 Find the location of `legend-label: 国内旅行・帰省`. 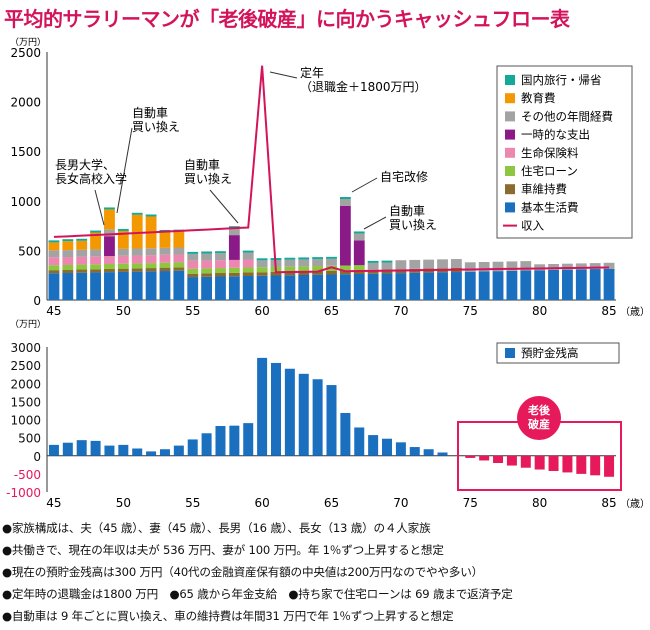

legend-label: 国内旅行・帰省 is located at coordinates (561, 80).